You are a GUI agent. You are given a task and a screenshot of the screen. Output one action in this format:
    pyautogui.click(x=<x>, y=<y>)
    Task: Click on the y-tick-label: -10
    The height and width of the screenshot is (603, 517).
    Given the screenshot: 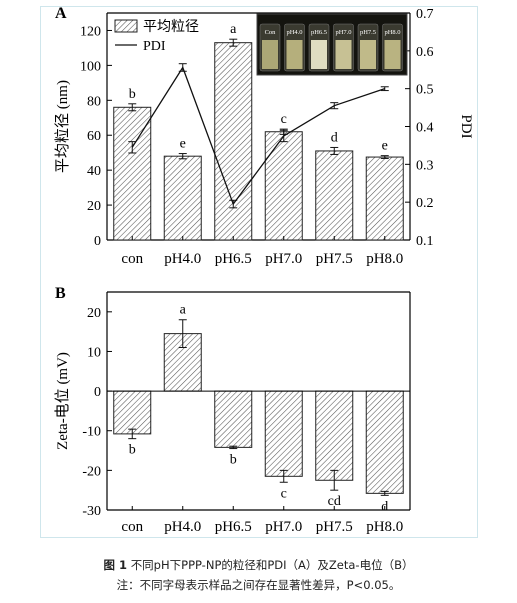 What is the action you would take?
    pyautogui.click(x=91, y=432)
    